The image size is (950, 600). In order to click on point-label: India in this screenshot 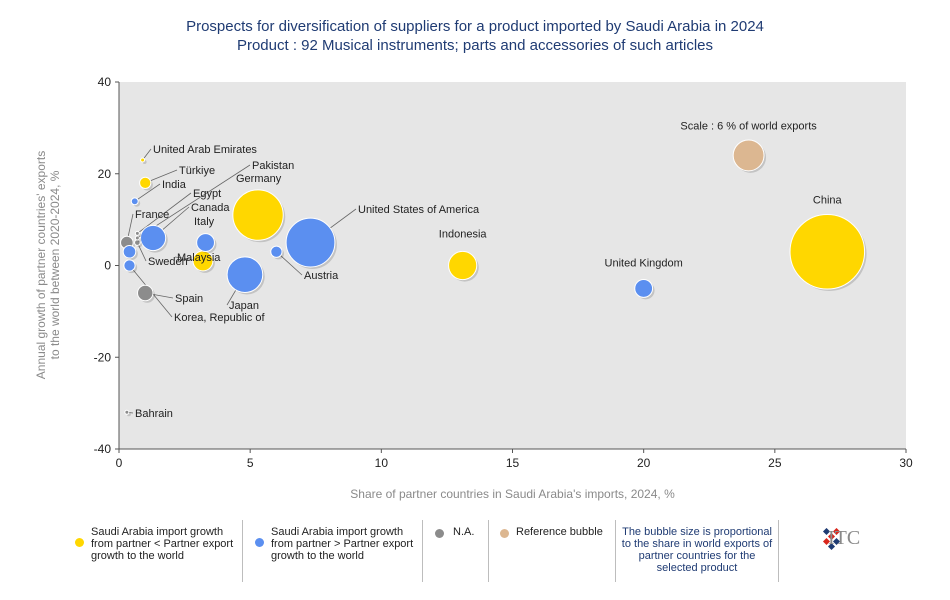, I will do `click(174, 185)`.